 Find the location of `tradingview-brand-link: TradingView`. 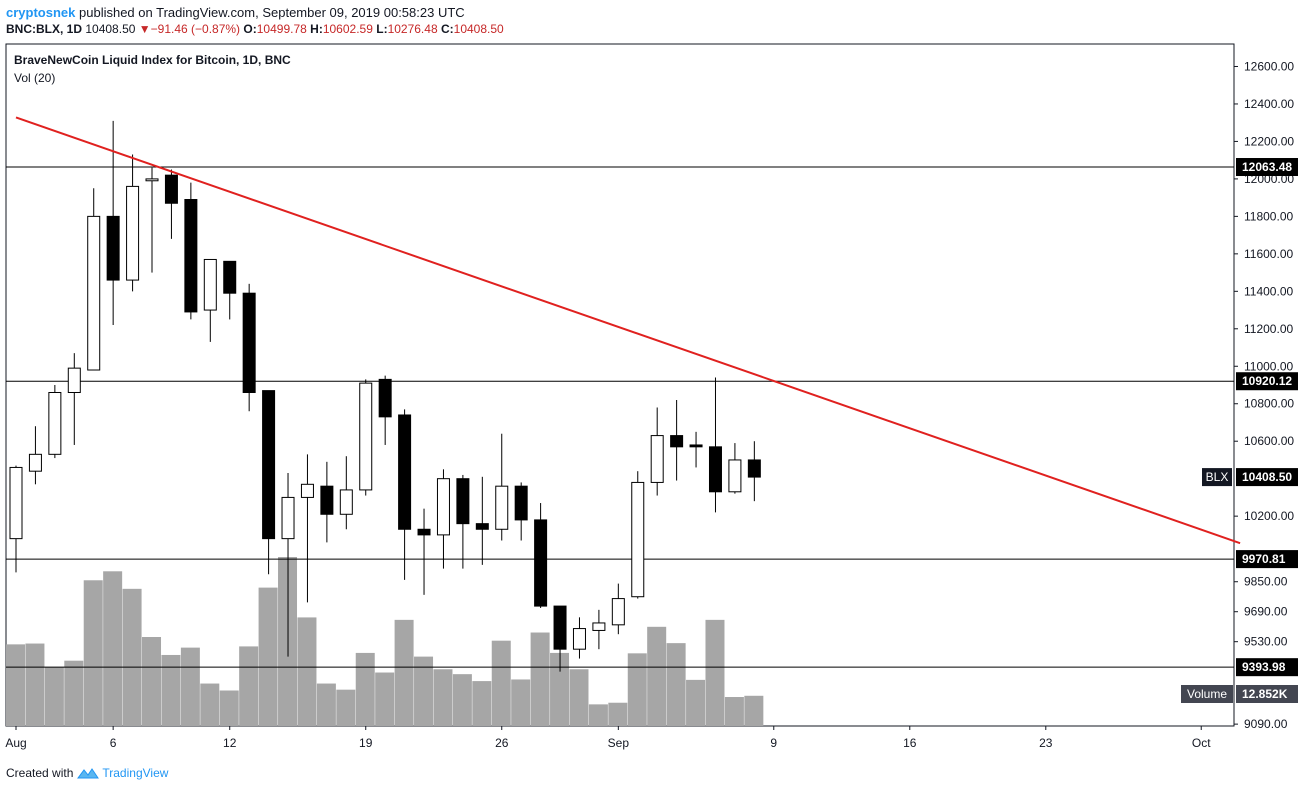

tradingview-brand-link: TradingView is located at coordinates (135, 773).